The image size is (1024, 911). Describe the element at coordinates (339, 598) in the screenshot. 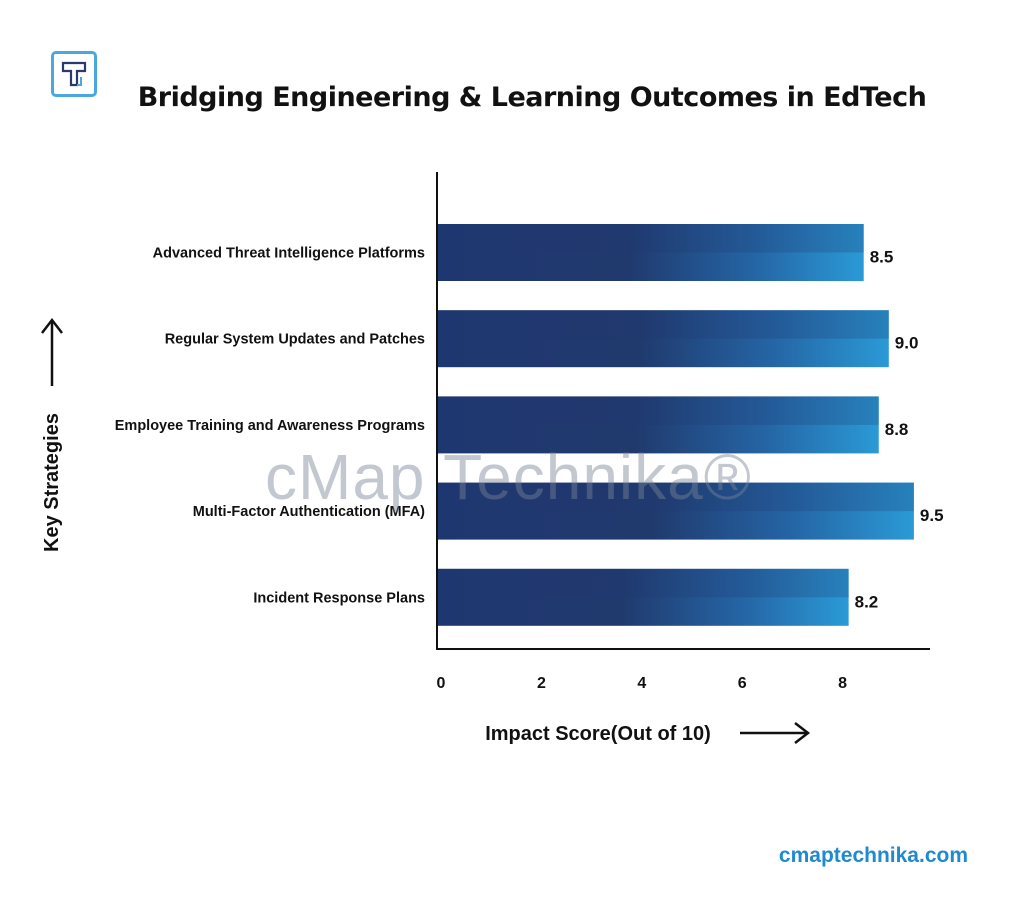

I see `category-label: Incident Response Plans` at that location.